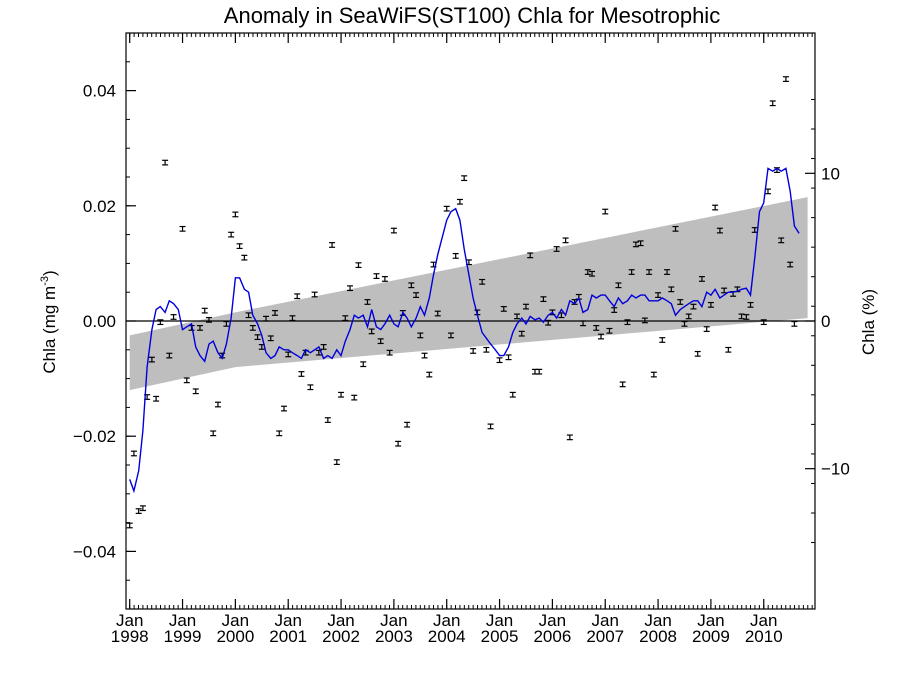  Describe the element at coordinates (658, 636) in the screenshot. I see `x-tick-year: 2008` at that location.